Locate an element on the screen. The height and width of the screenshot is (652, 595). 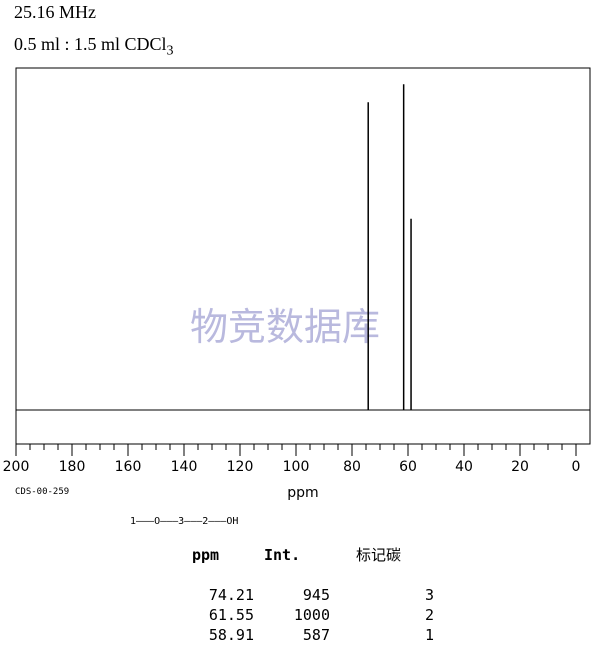
solvent-subscript: 3 is located at coordinates (170, 51).